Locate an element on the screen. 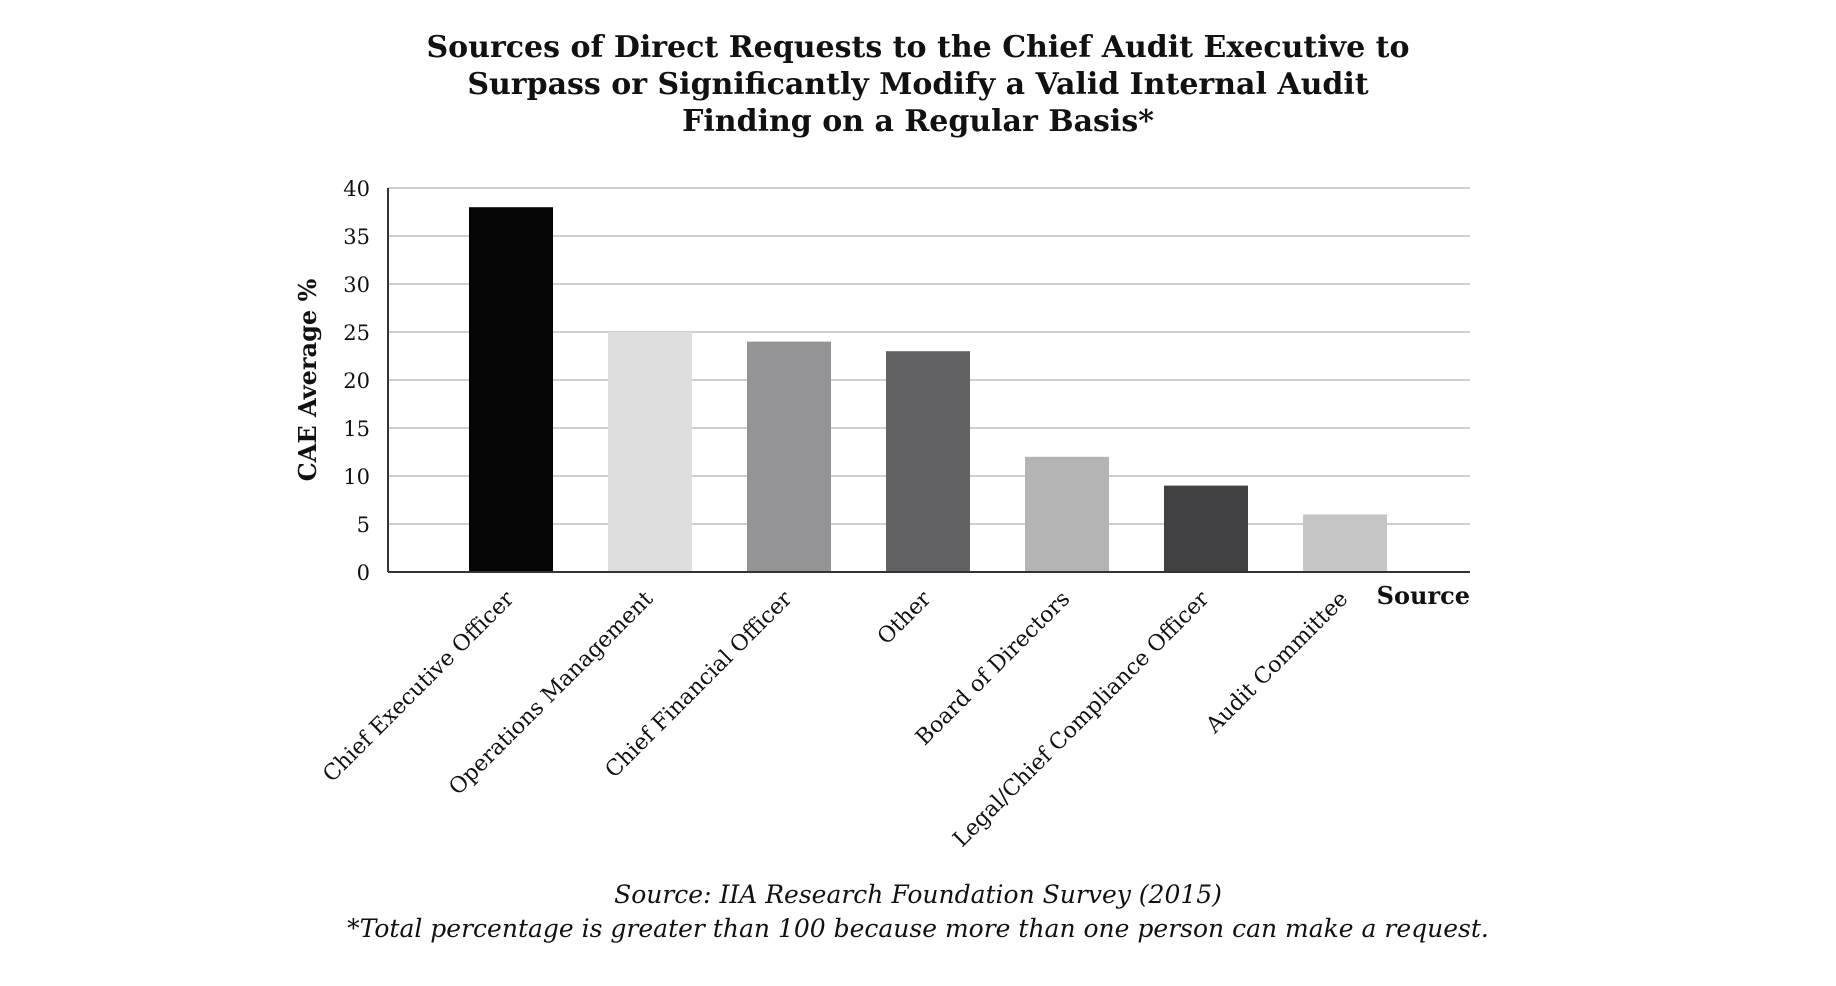 The width and height of the screenshot is (1836, 986). x-tick-label: Board of Directors is located at coordinates (993, 669).